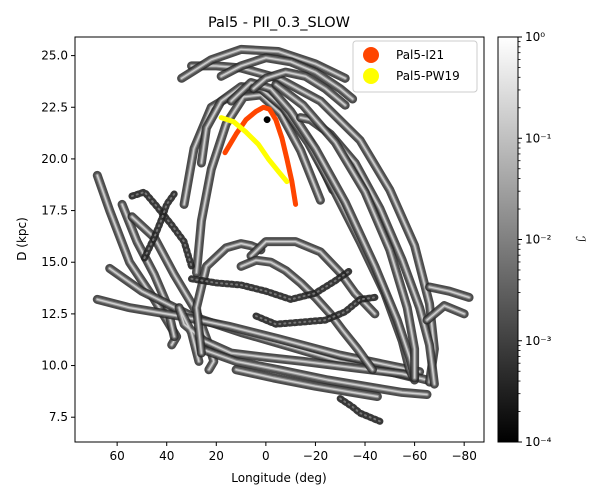  Describe the element at coordinates (538, 240) in the screenshot. I see `colorbar-tick-label: 10⁻²` at that location.